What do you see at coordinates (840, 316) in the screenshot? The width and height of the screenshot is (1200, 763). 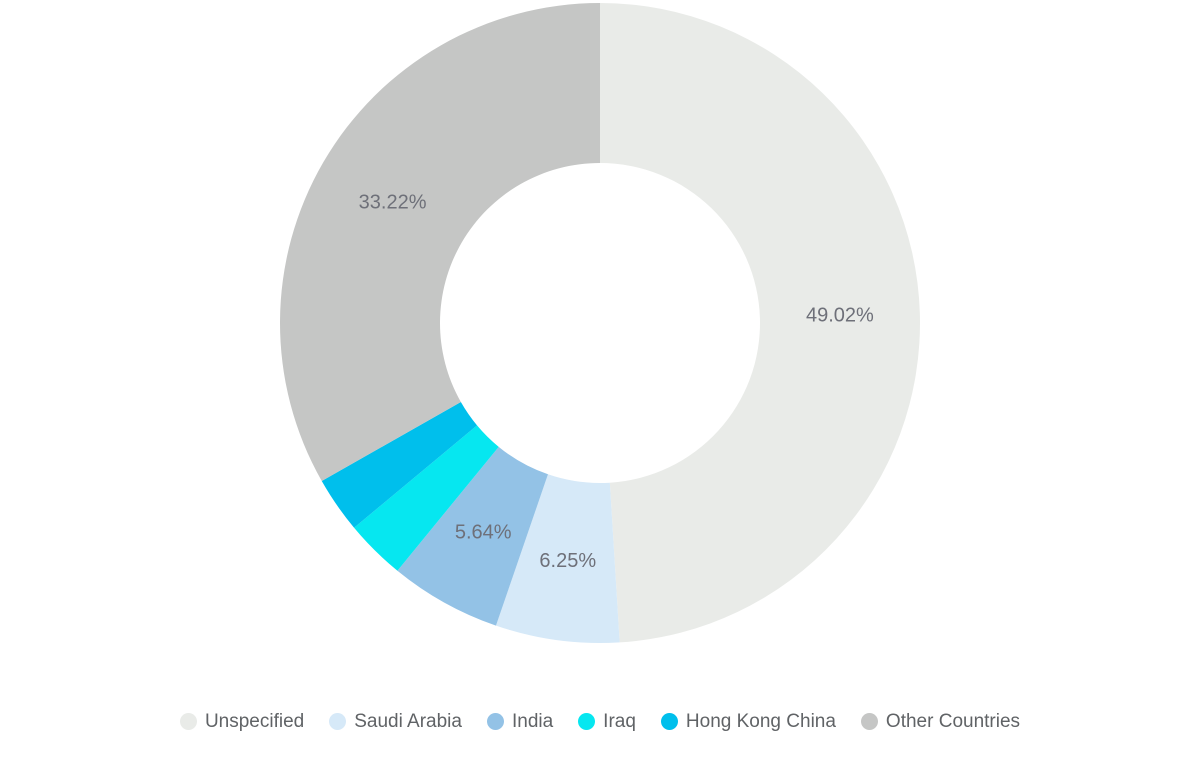 I see `slice-label-unspecified: 49.02%` at bounding box center [840, 316].